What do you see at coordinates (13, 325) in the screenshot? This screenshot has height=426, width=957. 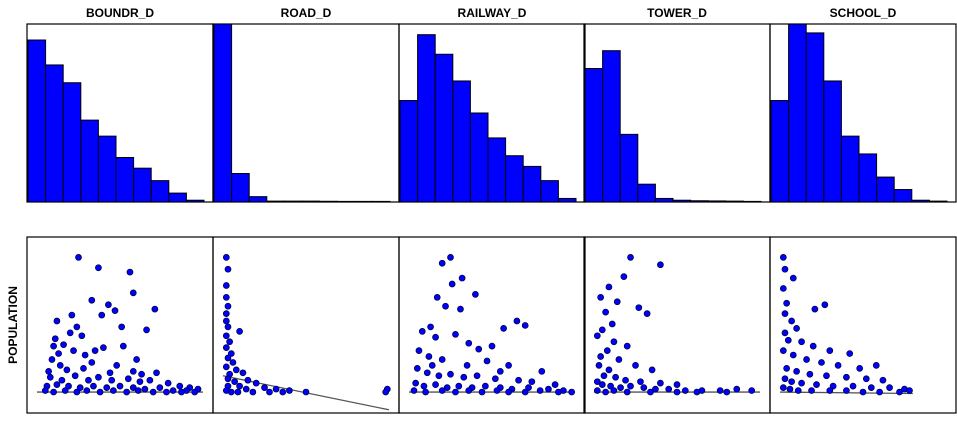 I see `y-axis-label: POPULATION` at bounding box center [13, 325].